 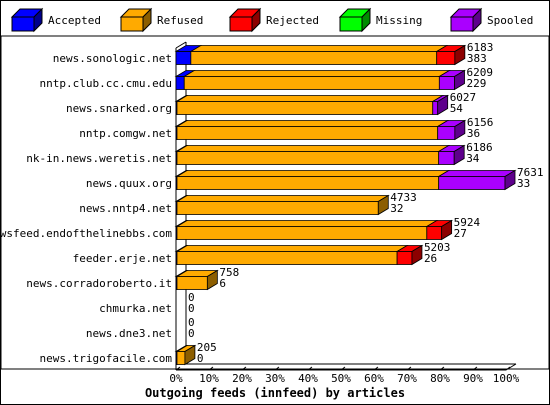 I want to click on value-label-total: 5203, so click(x=437, y=247).